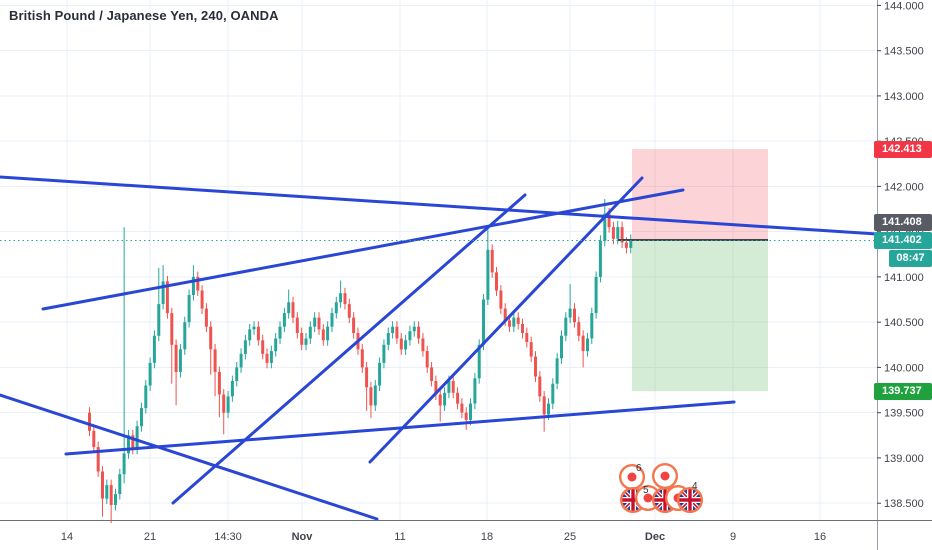  Describe the element at coordinates (665, 476) in the screenshot. I see `japan-flag-icon` at that location.